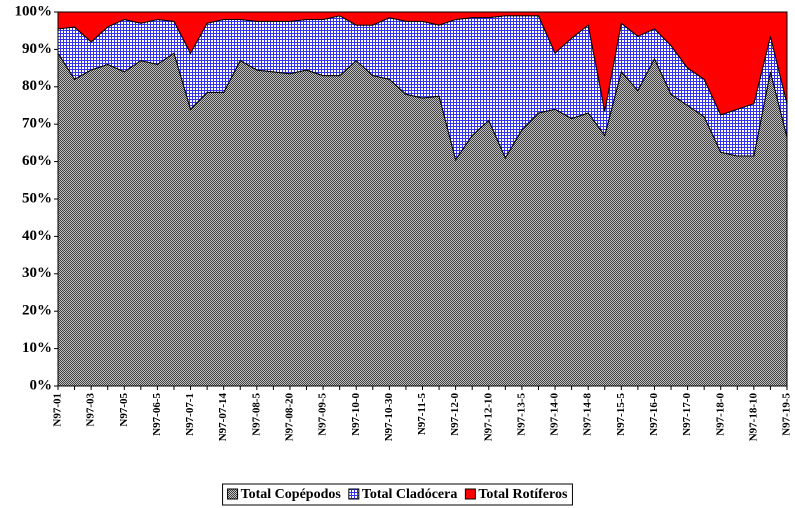  What do you see at coordinates (34, 11) in the screenshot?
I see `y-tick-label: 100%` at bounding box center [34, 11].